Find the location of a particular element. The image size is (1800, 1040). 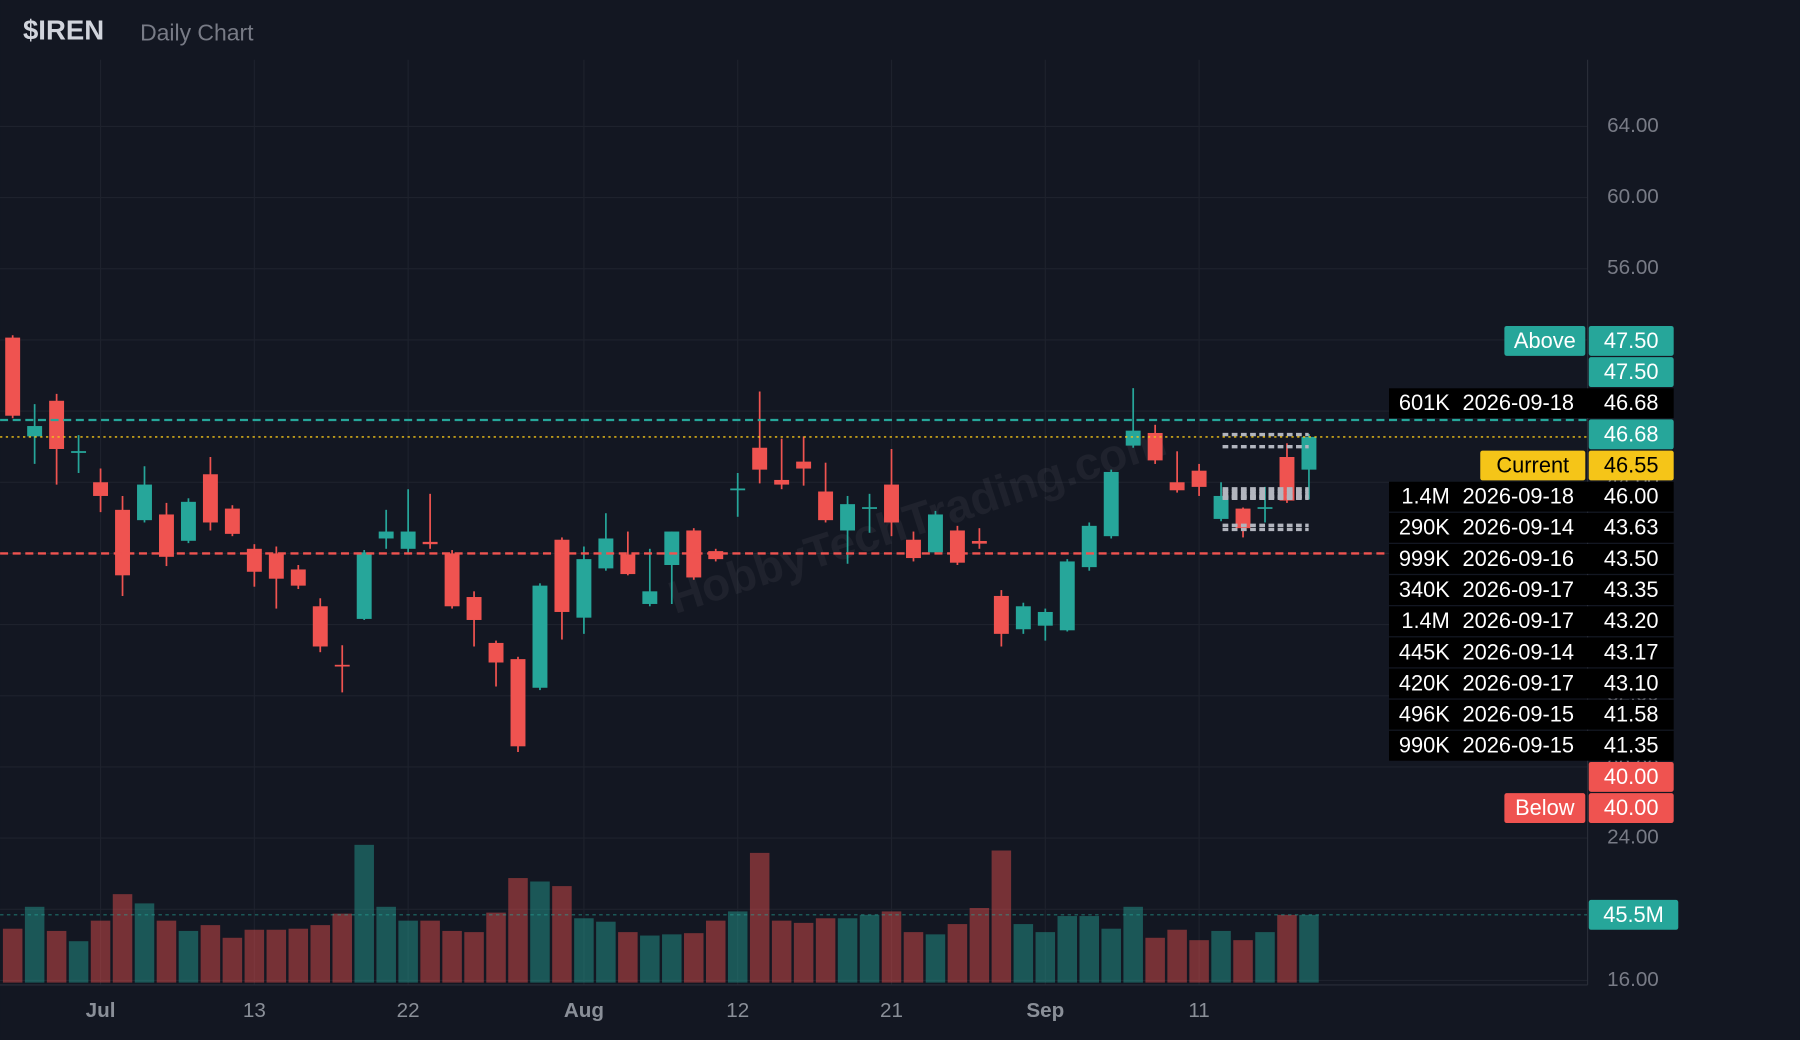

tag-label: Current is located at coordinates (1532, 464).